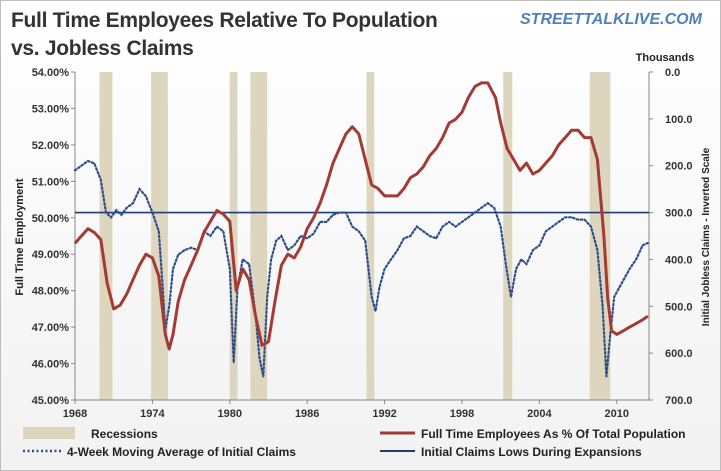  What do you see at coordinates (51, 146) in the screenshot?
I see `y-left-tick-label: 52.00%` at bounding box center [51, 146].